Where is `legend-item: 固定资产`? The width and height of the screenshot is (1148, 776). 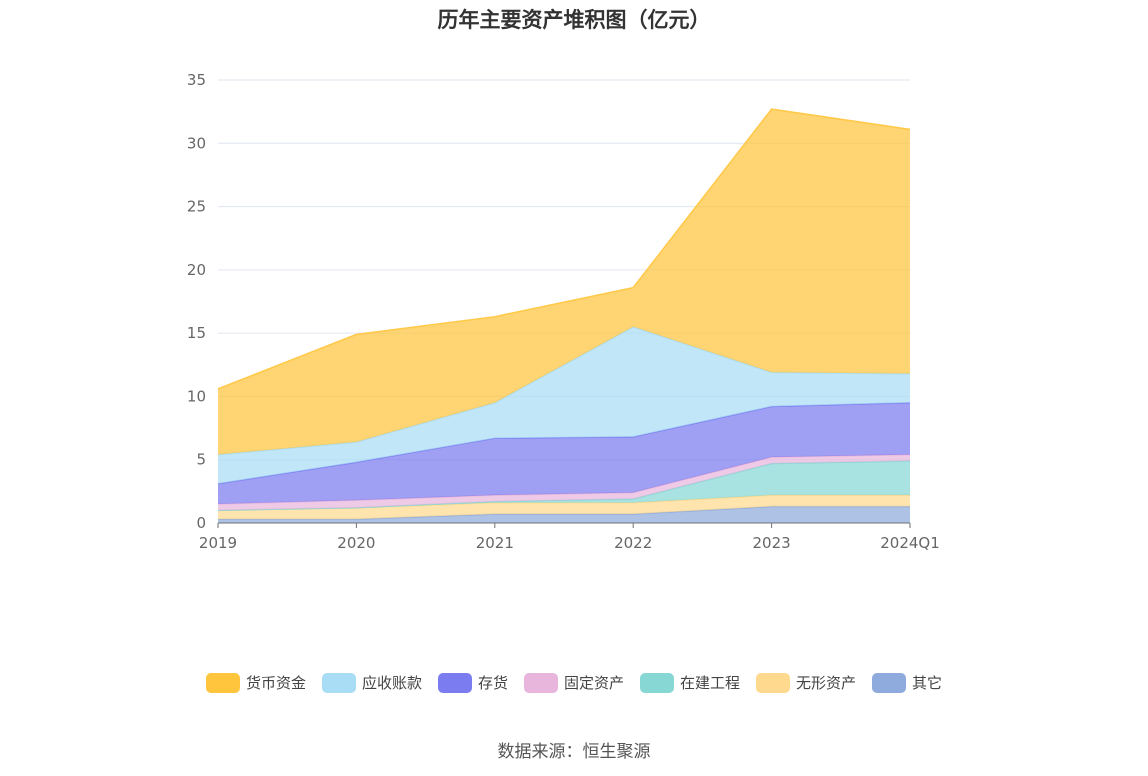 legend-item: 固定资产 is located at coordinates (573, 682).